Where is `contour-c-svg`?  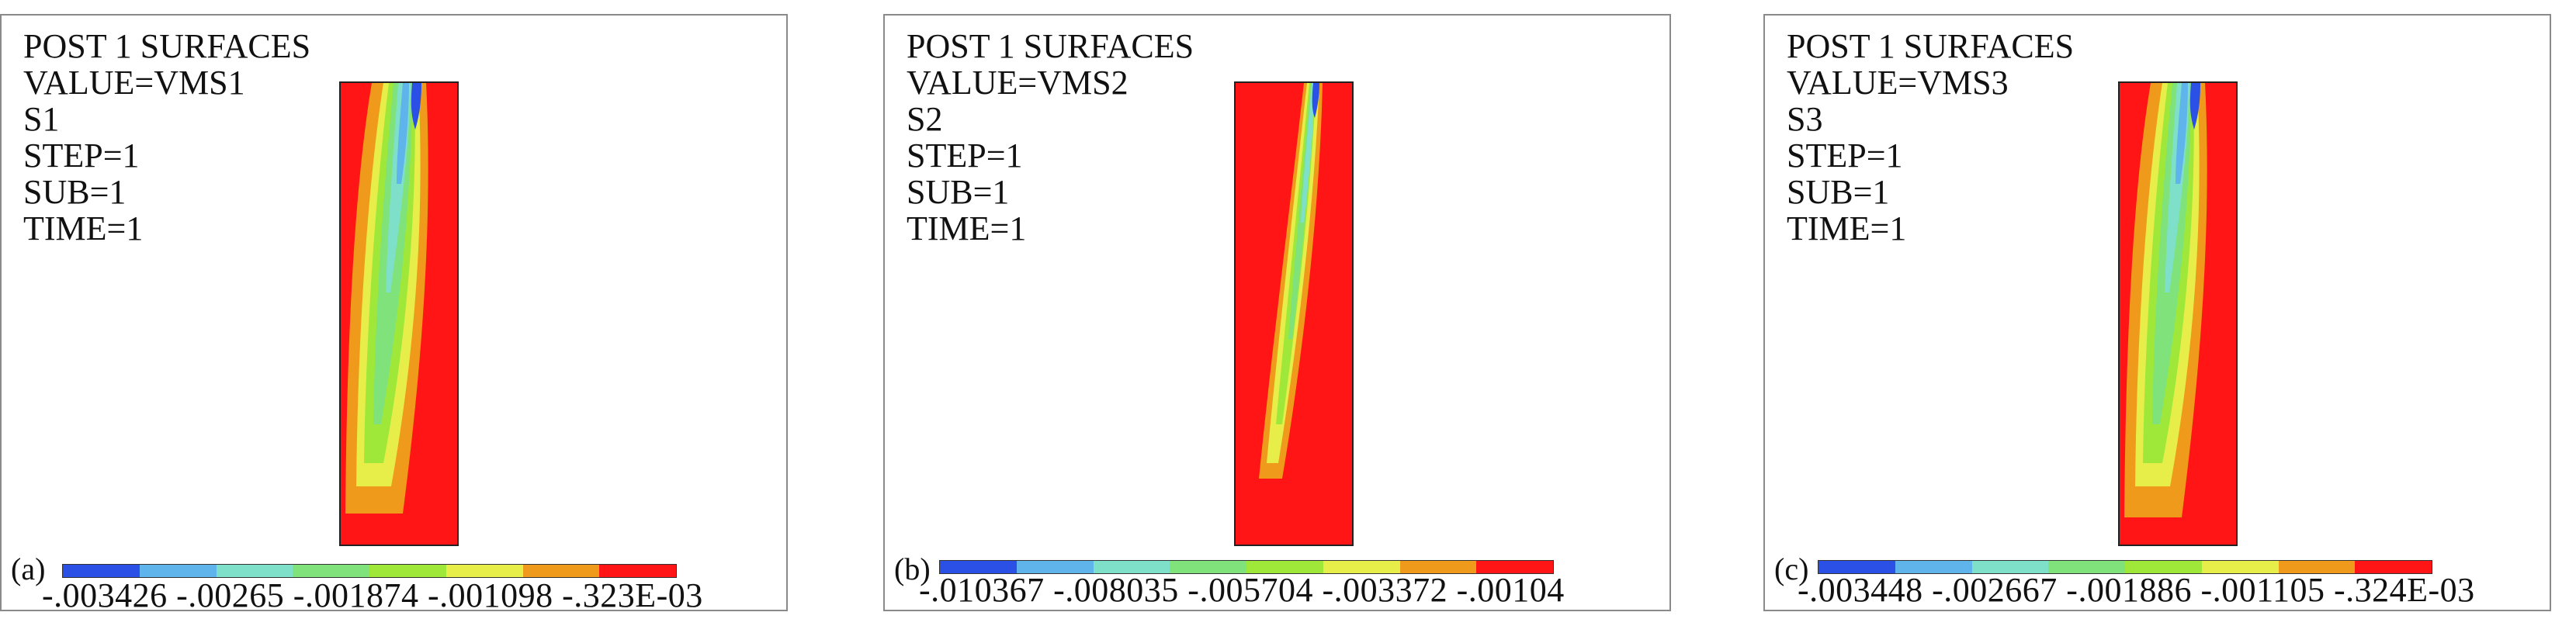
contour-c-svg is located at coordinates (2178, 314).